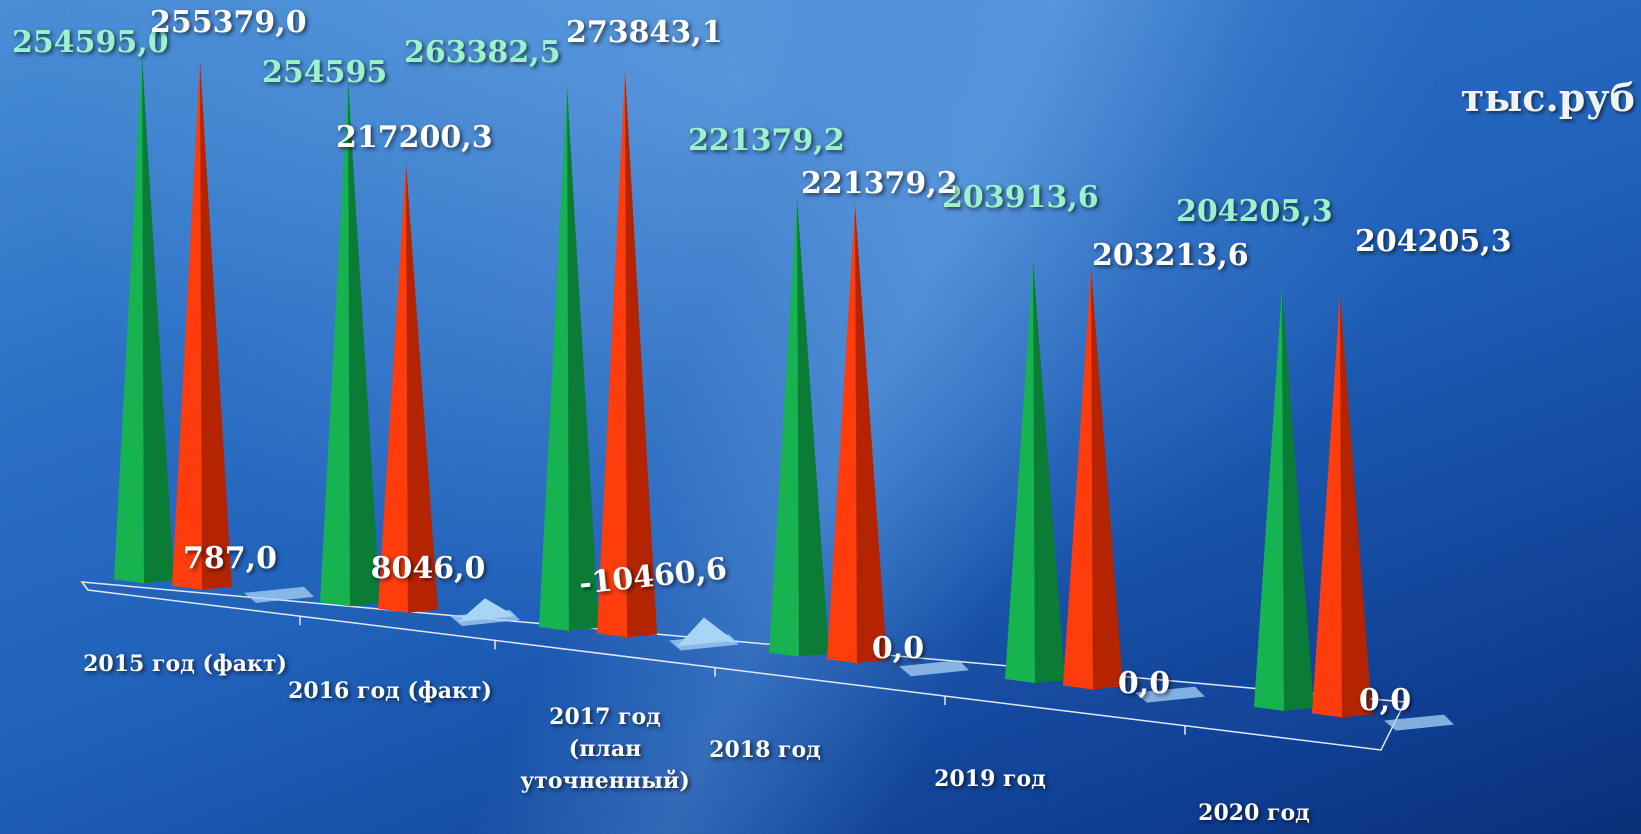 This screenshot has height=834, width=1641. Describe the element at coordinates (990, 779) in the screenshot. I see `category-label: 2019 год` at that location.